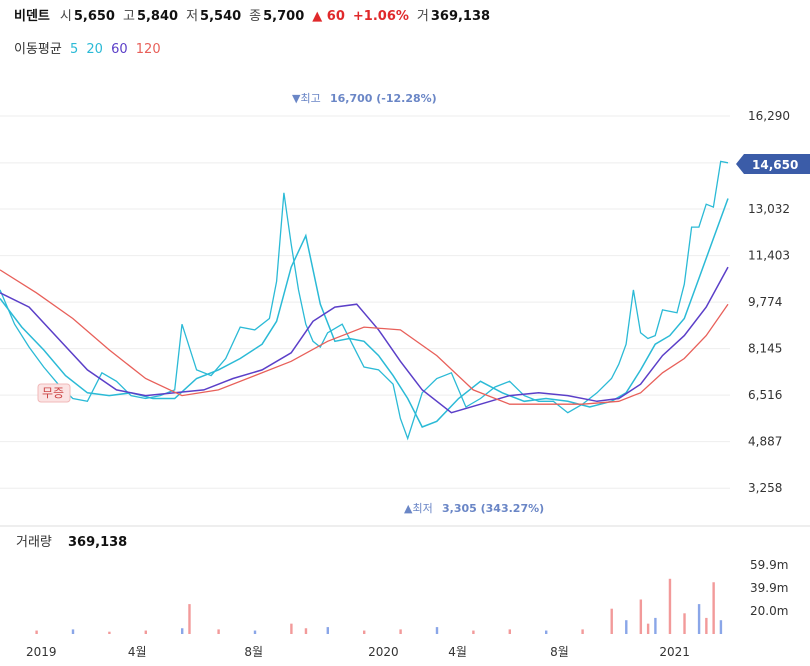 The width and height of the screenshot is (810, 666). Describe the element at coordinates (97, 542) in the screenshot. I see `volume-panel-value: 369,138` at that location.